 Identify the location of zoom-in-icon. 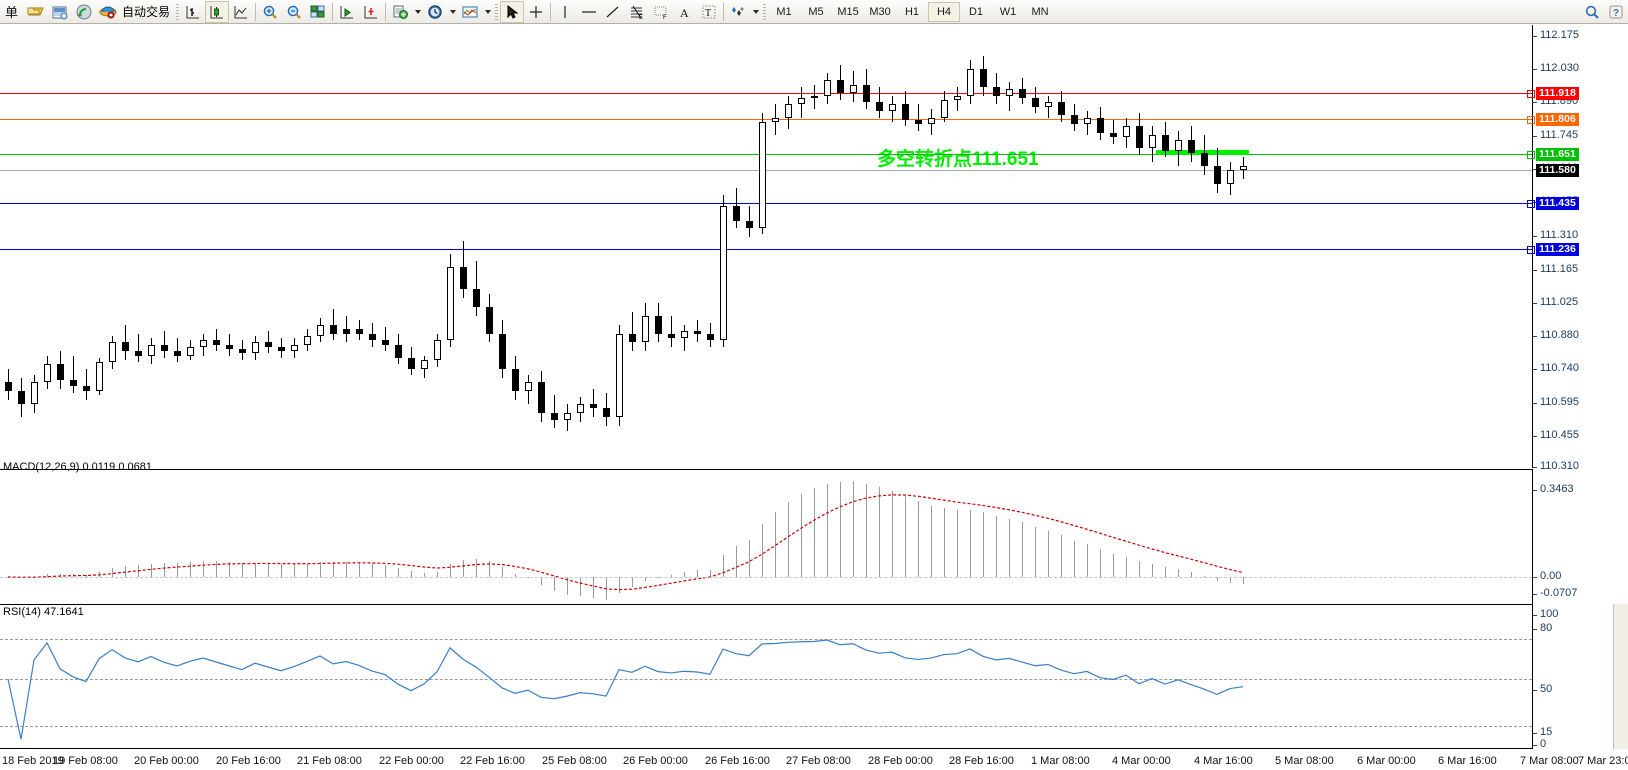
(270, 12).